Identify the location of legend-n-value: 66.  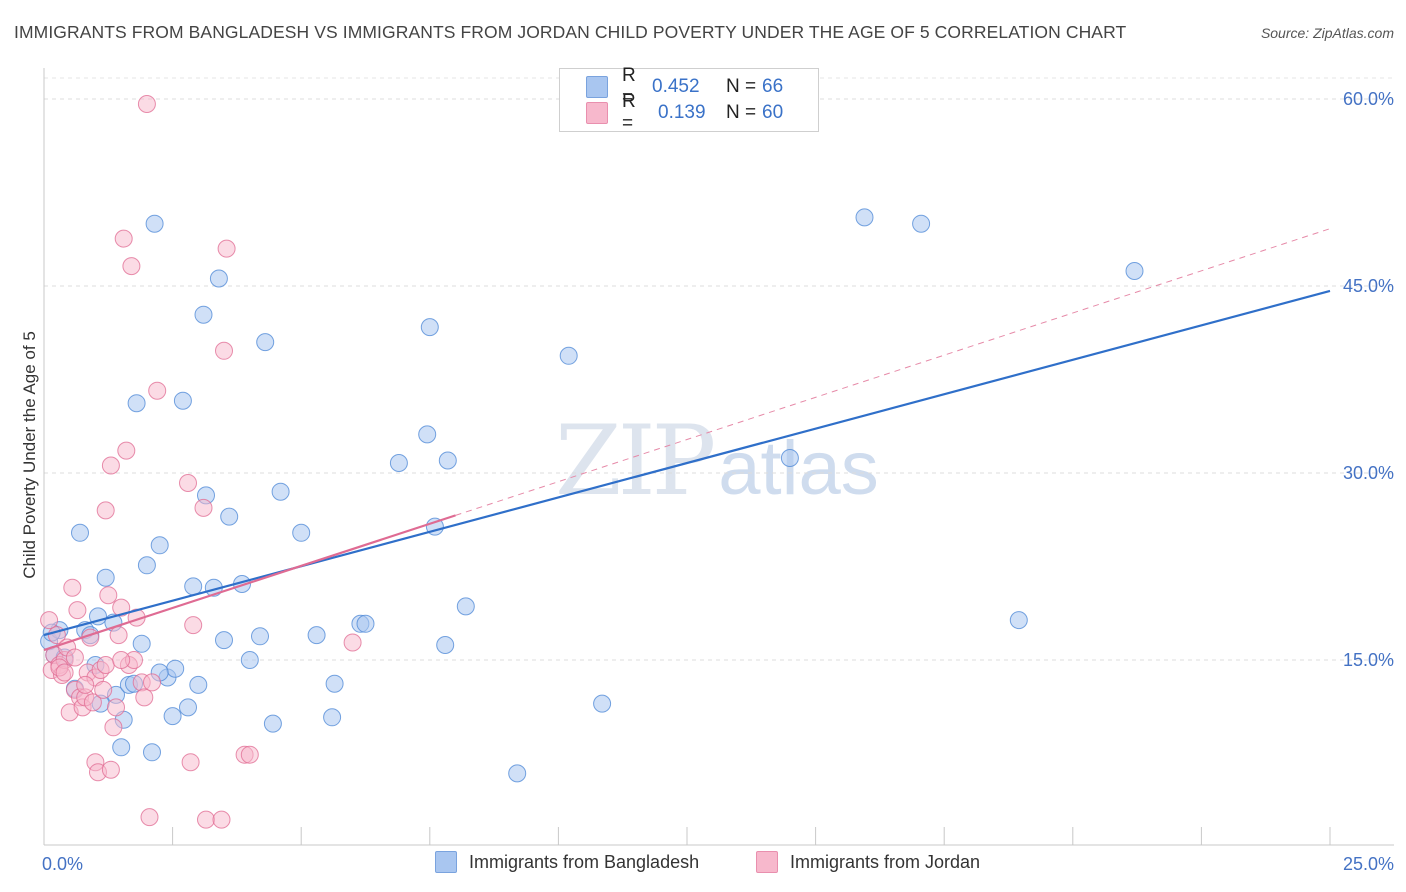
(773, 86).